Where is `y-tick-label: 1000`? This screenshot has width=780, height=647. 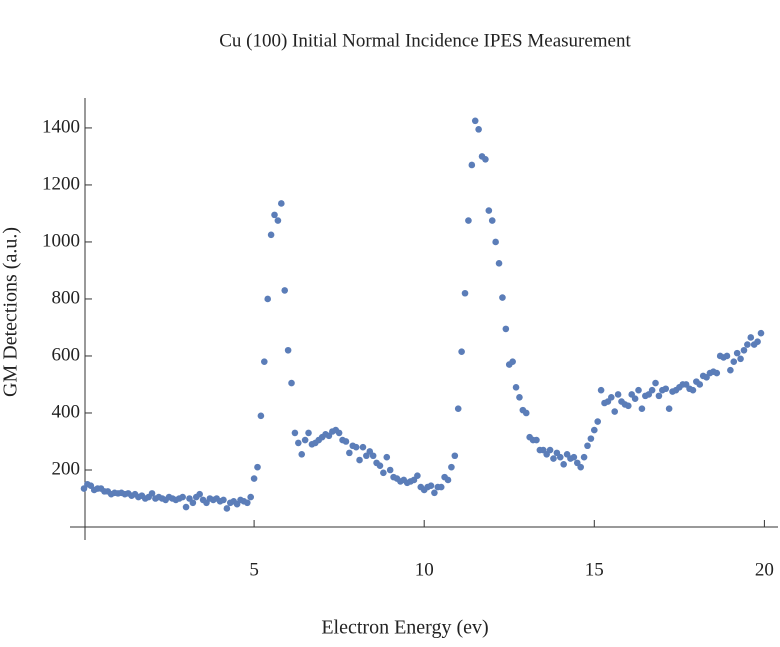
y-tick-label: 1000 is located at coordinates (61, 240).